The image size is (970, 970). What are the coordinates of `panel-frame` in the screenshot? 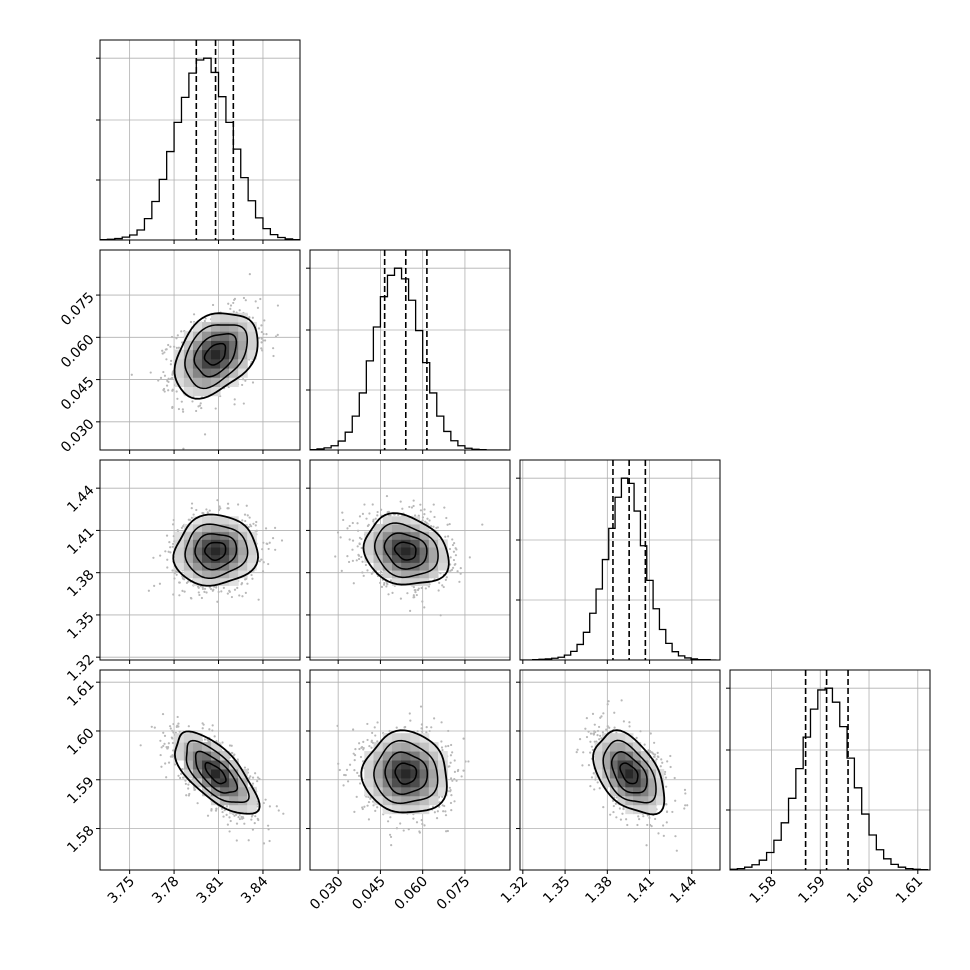 It's located at (620, 770).